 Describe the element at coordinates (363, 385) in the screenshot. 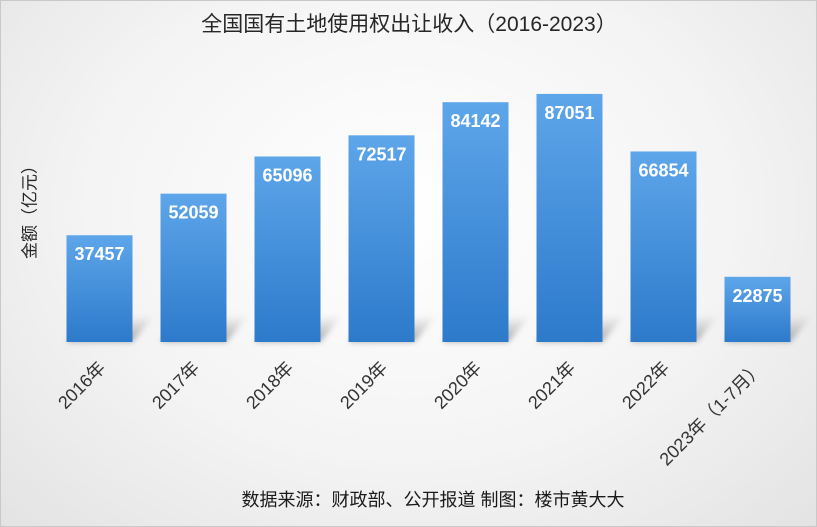

I see `x-tick-label-3: 2019年` at that location.